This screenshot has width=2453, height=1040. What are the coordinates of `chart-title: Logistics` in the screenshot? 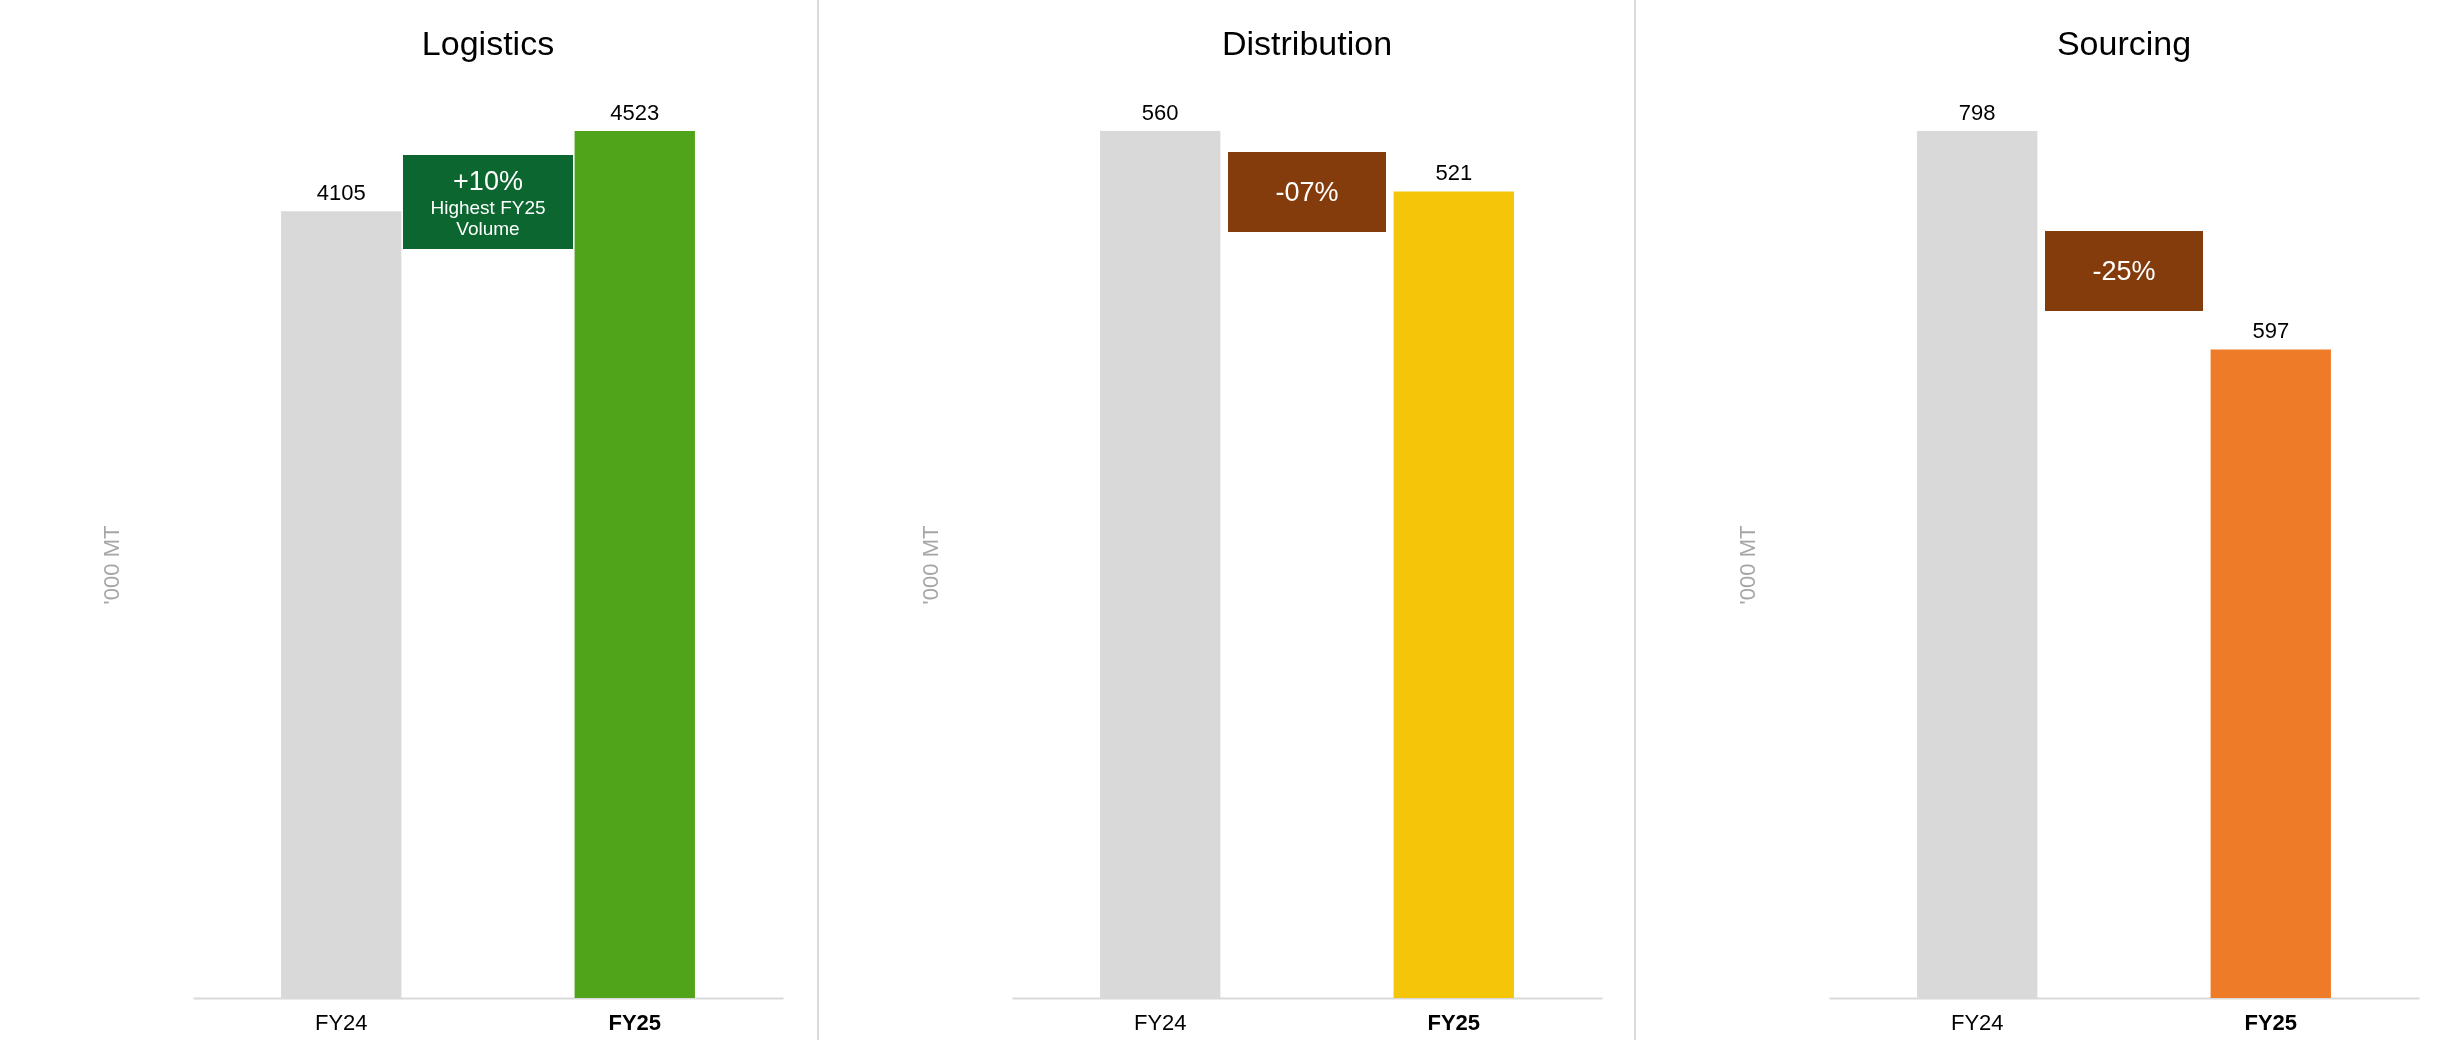 It's located at (488, 43).